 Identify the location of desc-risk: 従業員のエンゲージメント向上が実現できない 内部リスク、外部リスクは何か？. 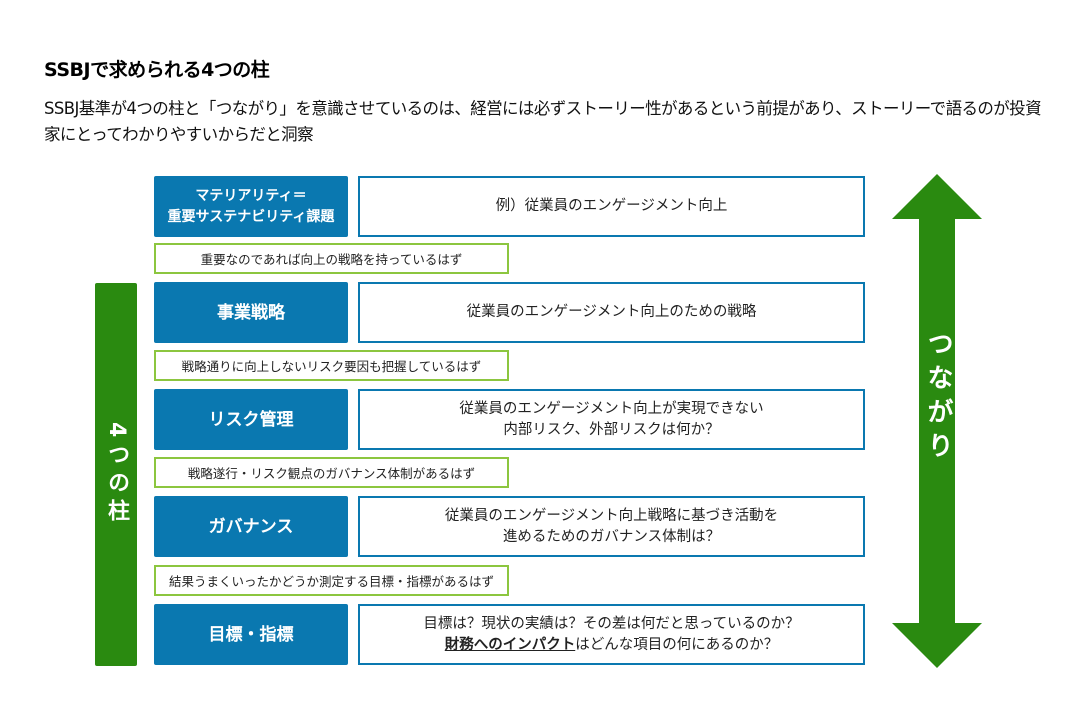
(611, 419).